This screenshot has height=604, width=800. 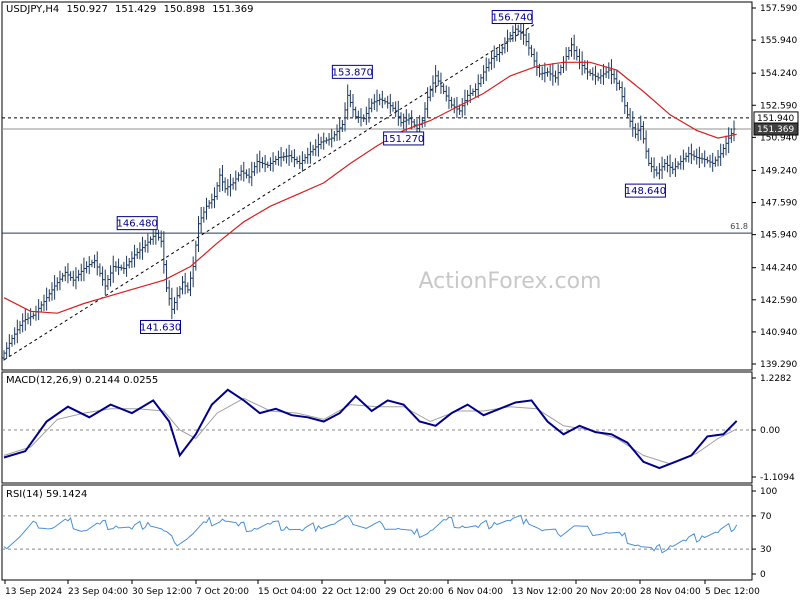 I want to click on price-annotation-text: 148.640, so click(x=645, y=191).